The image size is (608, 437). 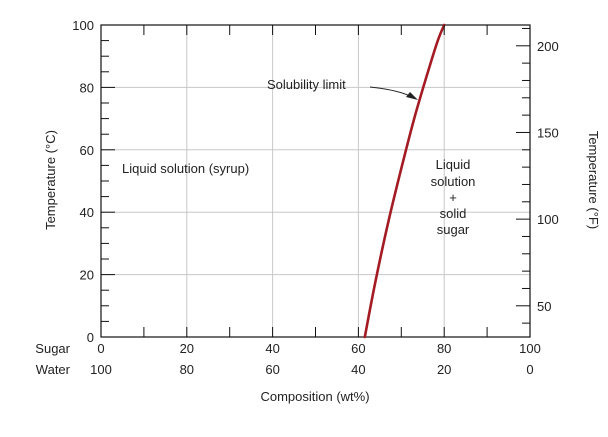 I want to click on y-tick-label-left: 80, so click(x=87, y=87).